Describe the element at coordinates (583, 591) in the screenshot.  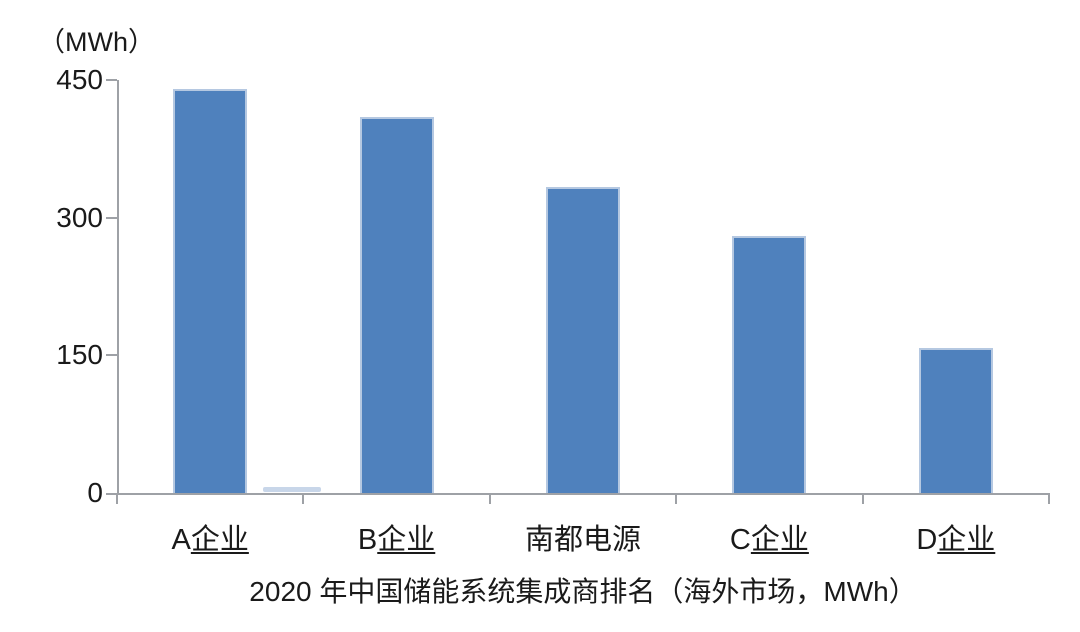
I see `chart-title: 2020 年中国储能系统集成商排名（海外市场，MWh）` at that location.